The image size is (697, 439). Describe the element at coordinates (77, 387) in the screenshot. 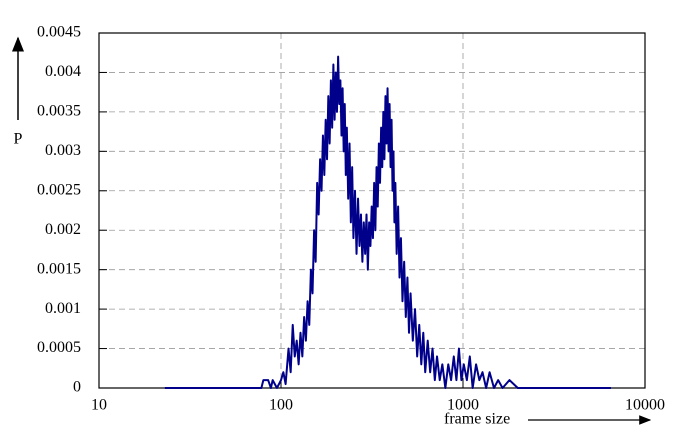

I see `y-tick-label: 0` at that location.